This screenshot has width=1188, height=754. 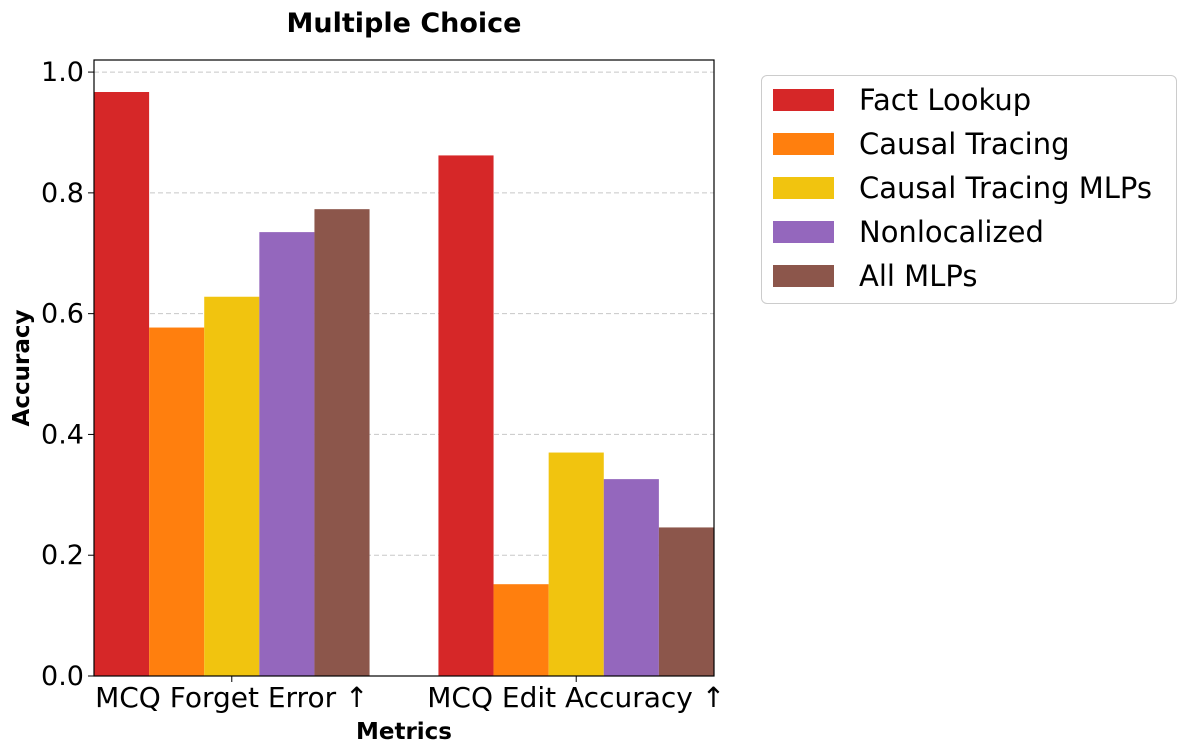 What do you see at coordinates (62, 434) in the screenshot?
I see `y-tick-label: 0.4` at bounding box center [62, 434].